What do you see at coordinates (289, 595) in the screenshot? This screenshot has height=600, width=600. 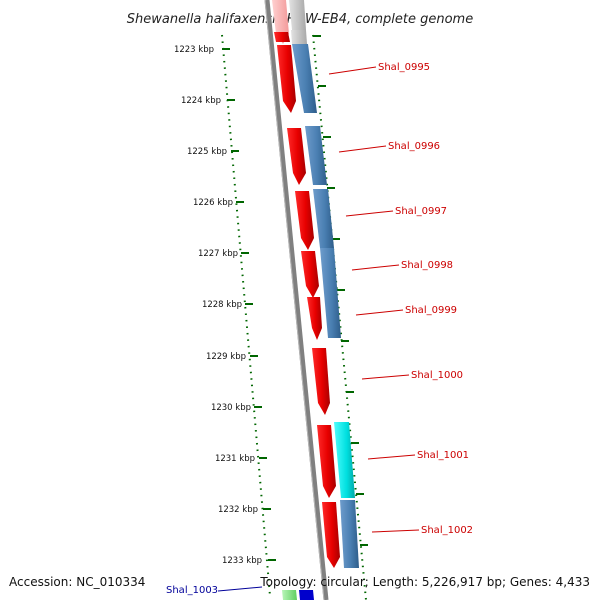 I see `gene-block-bottom-green` at bounding box center [289, 595].